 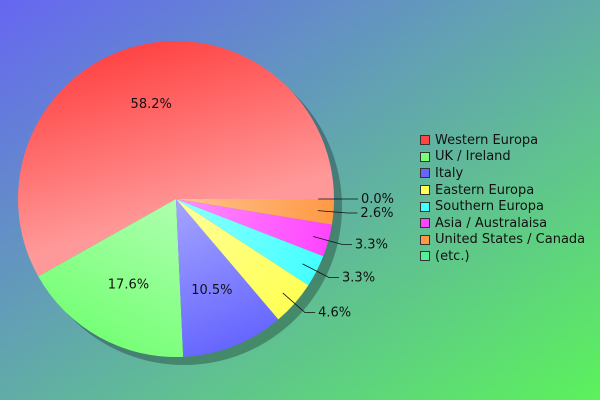 What do you see at coordinates (489, 207) in the screenshot?
I see `legend-label: Southern Europa` at bounding box center [489, 207].